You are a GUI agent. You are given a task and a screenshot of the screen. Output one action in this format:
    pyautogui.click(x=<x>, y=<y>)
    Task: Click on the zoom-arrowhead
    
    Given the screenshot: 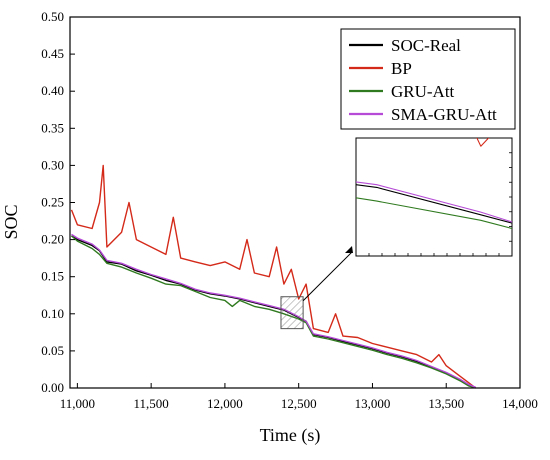 What is the action you would take?
    pyautogui.click(x=349, y=249)
    